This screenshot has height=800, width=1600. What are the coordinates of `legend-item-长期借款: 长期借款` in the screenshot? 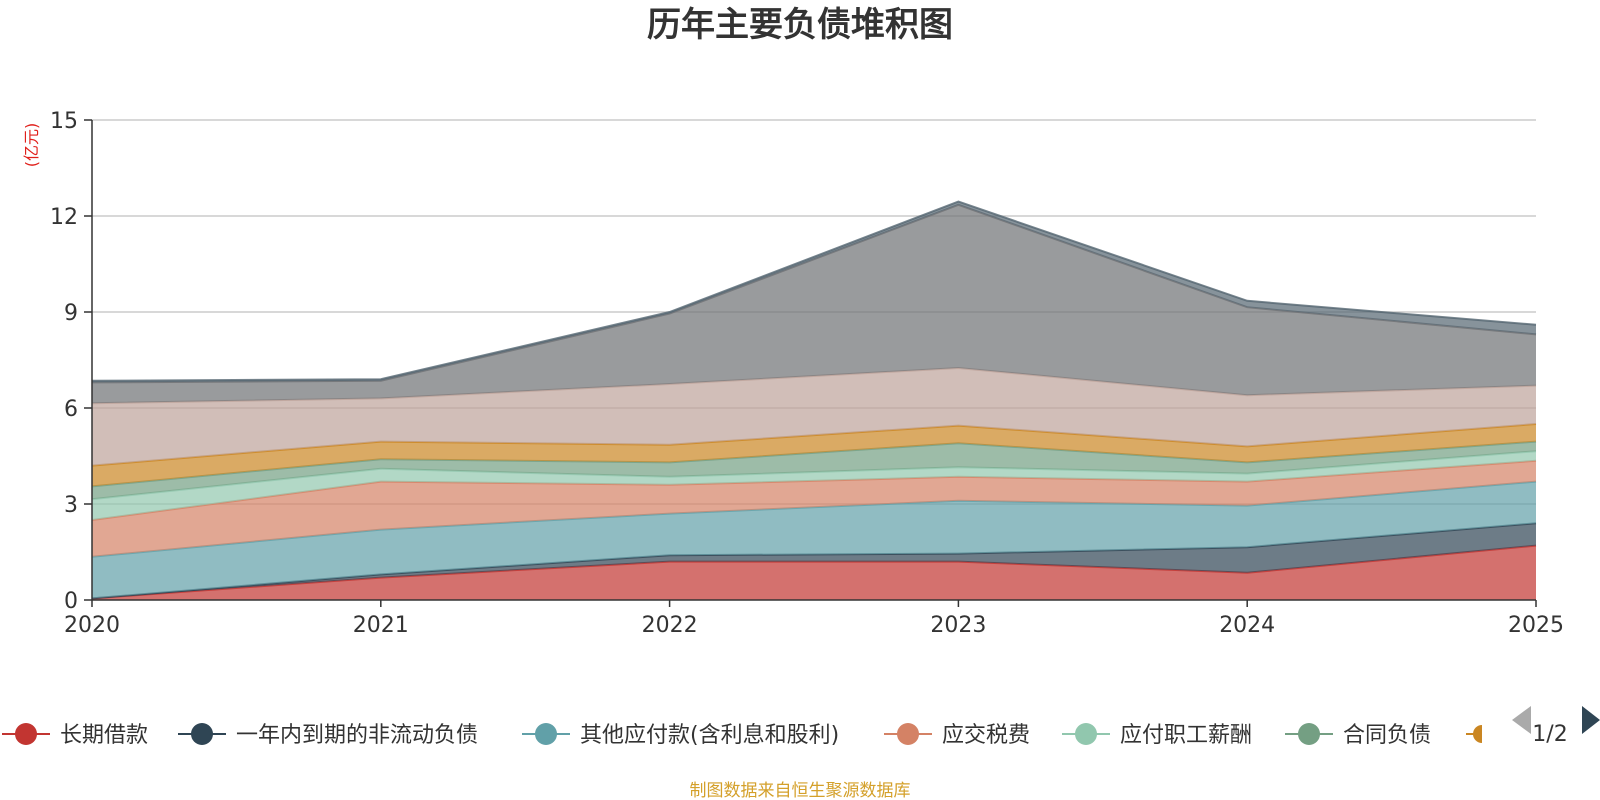 It's located at (75, 735).